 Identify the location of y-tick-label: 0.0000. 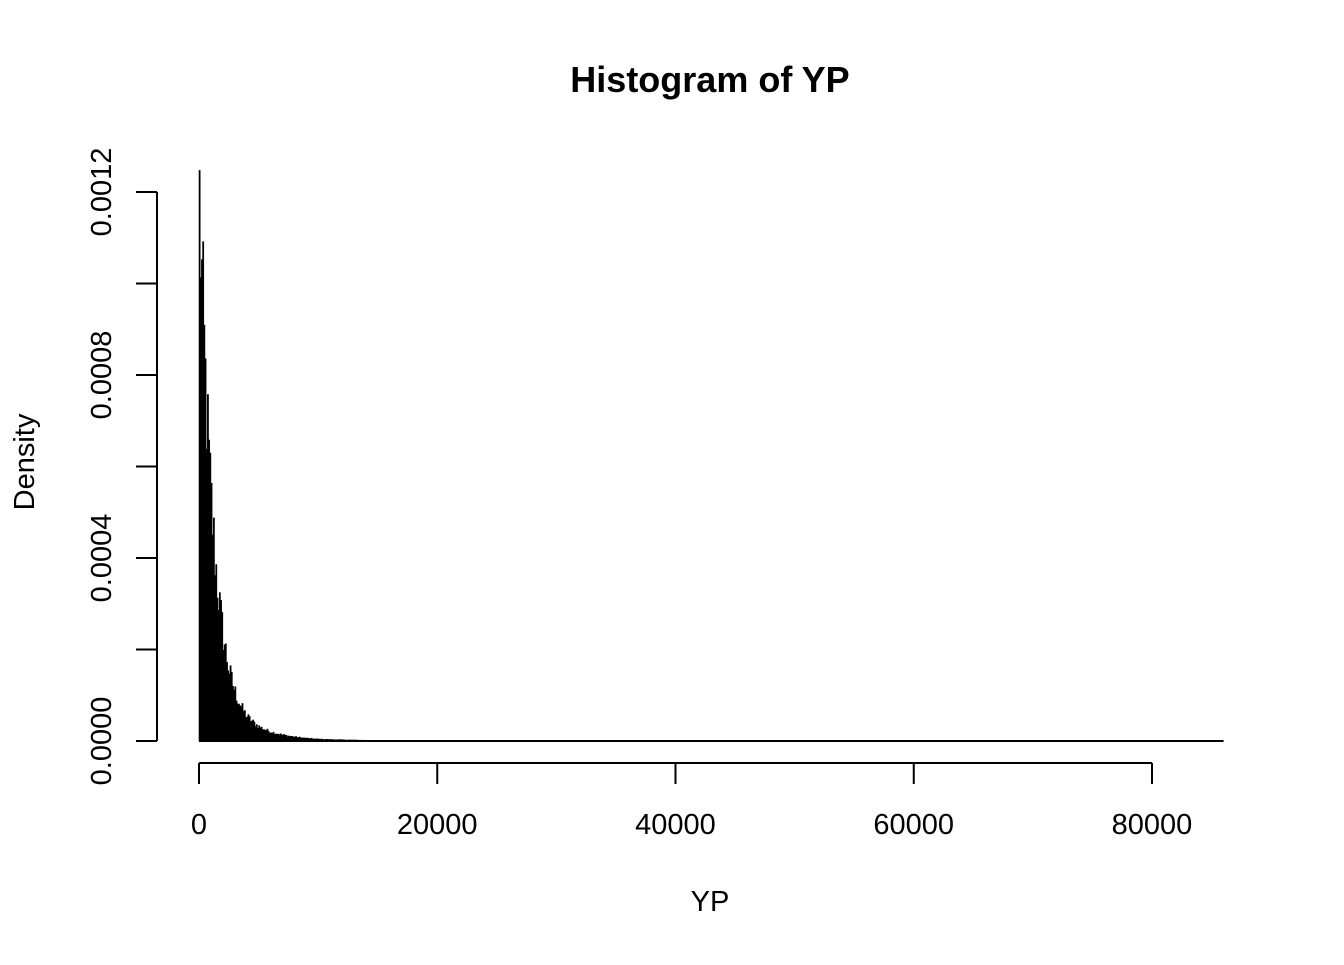
(102, 741).